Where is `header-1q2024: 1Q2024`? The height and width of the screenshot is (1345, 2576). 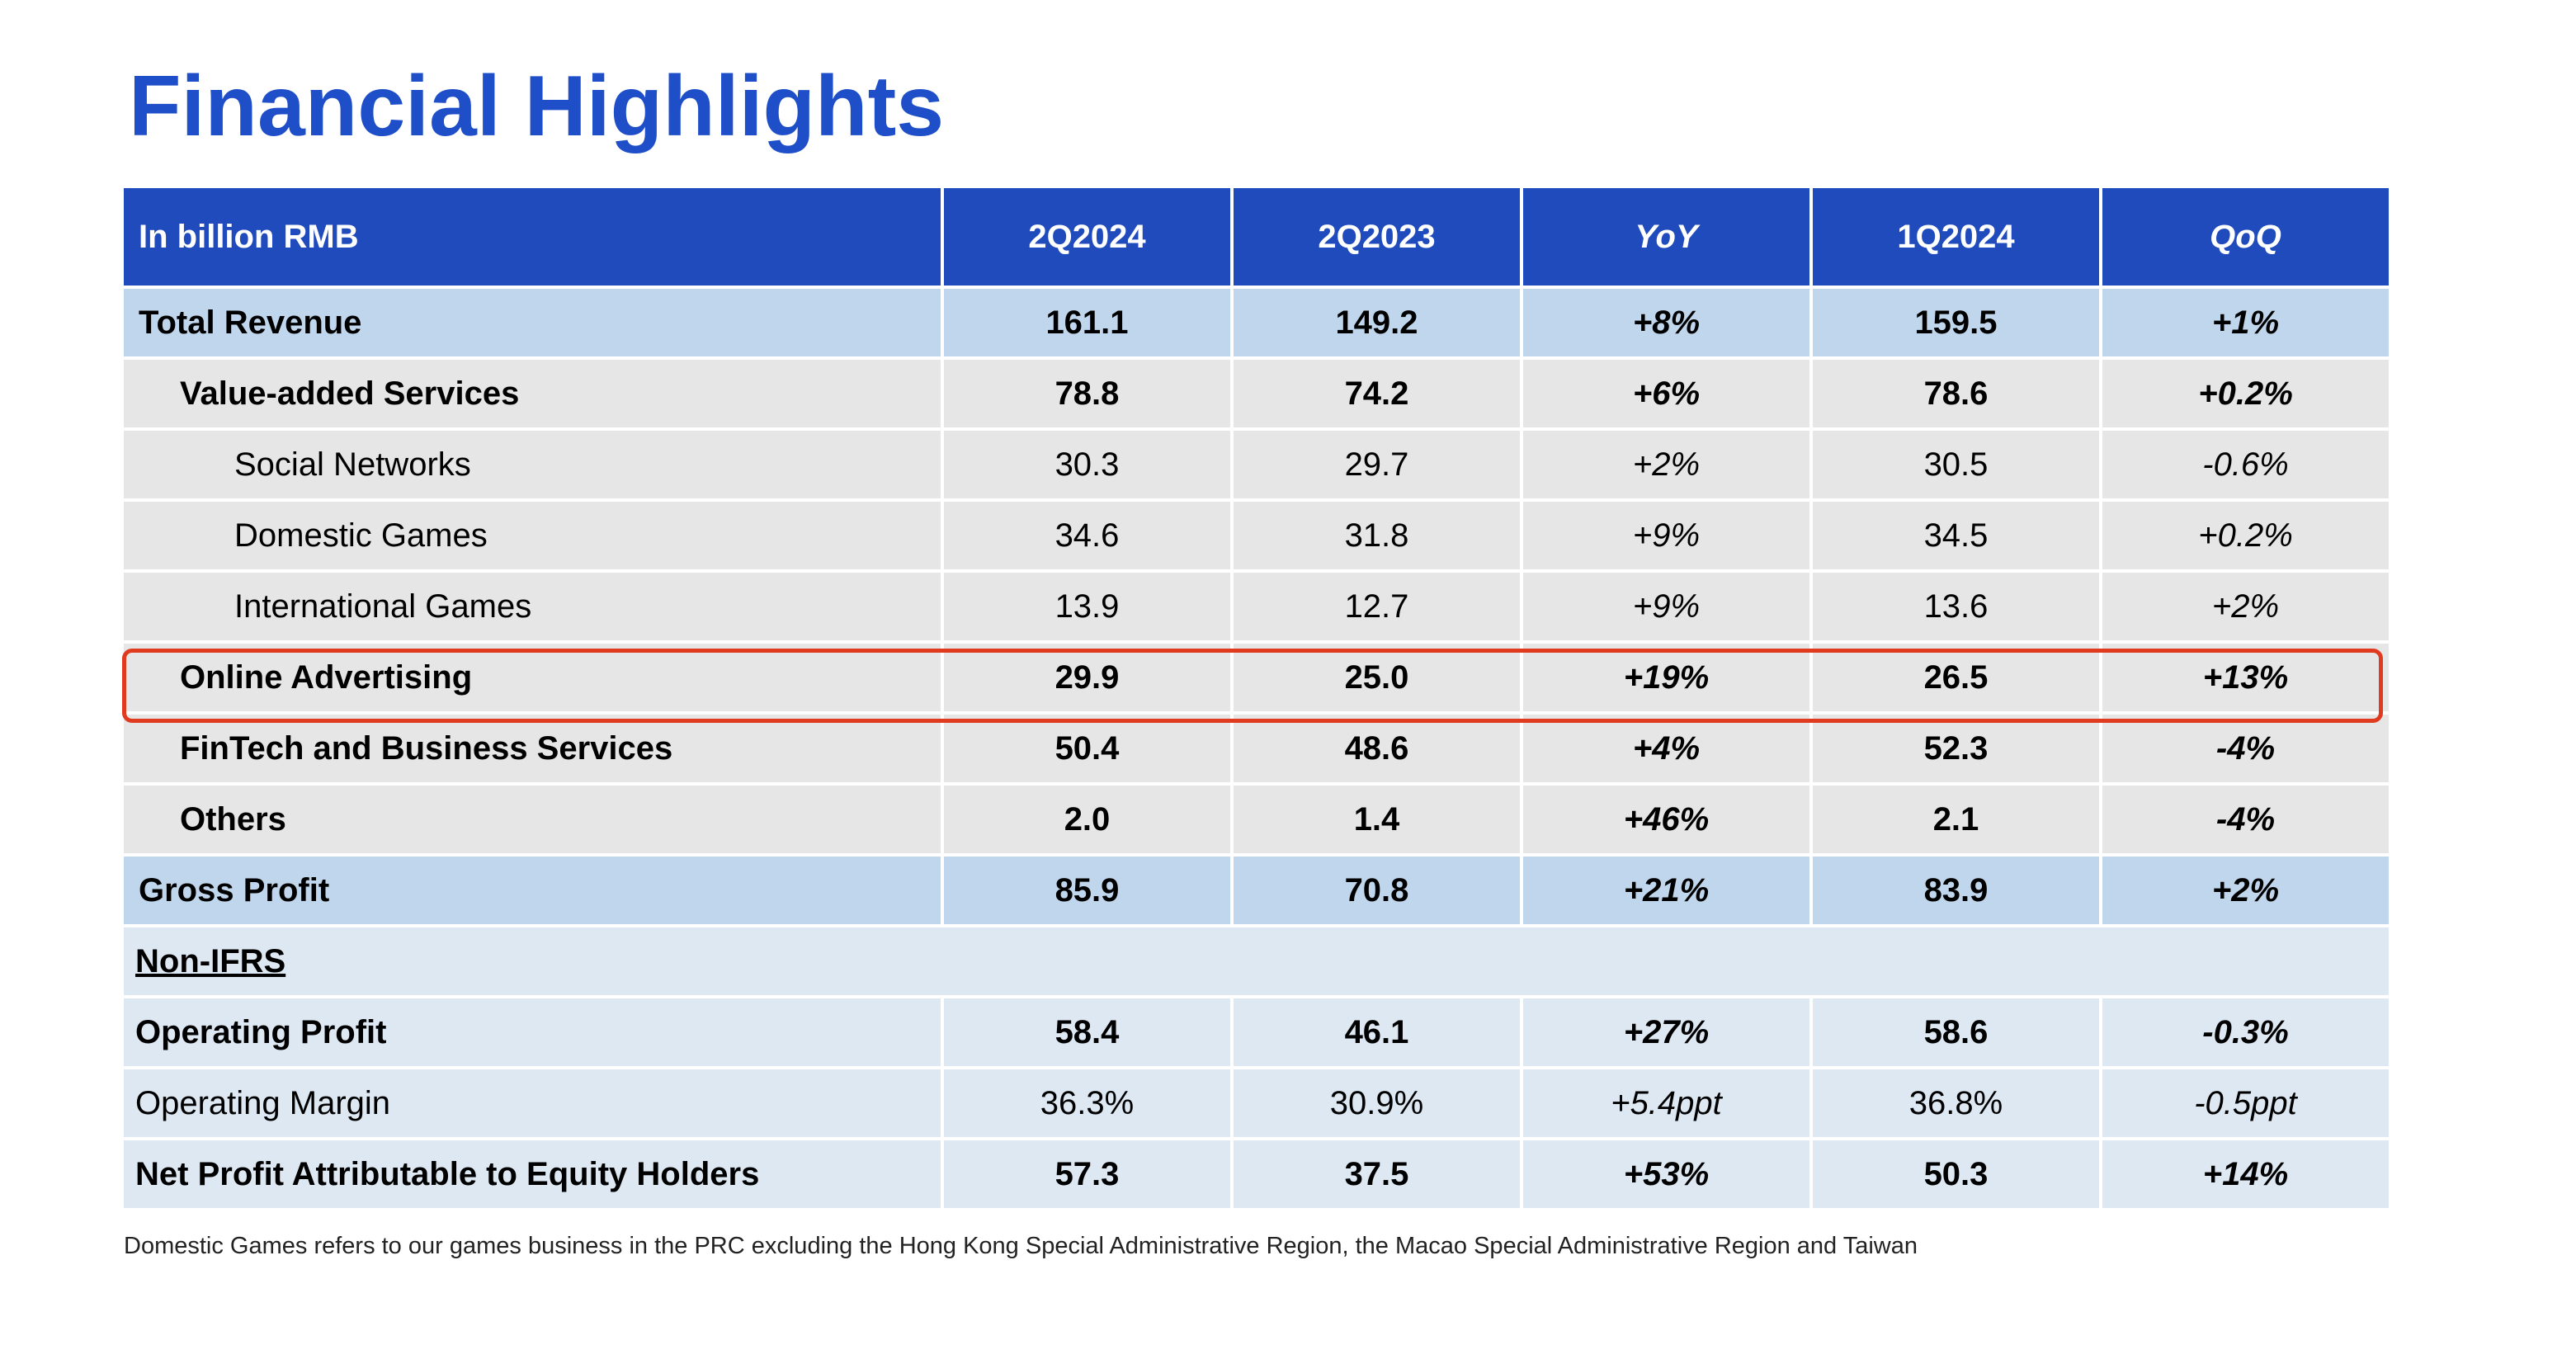
header-1q2024: 1Q2024 is located at coordinates (1955, 237).